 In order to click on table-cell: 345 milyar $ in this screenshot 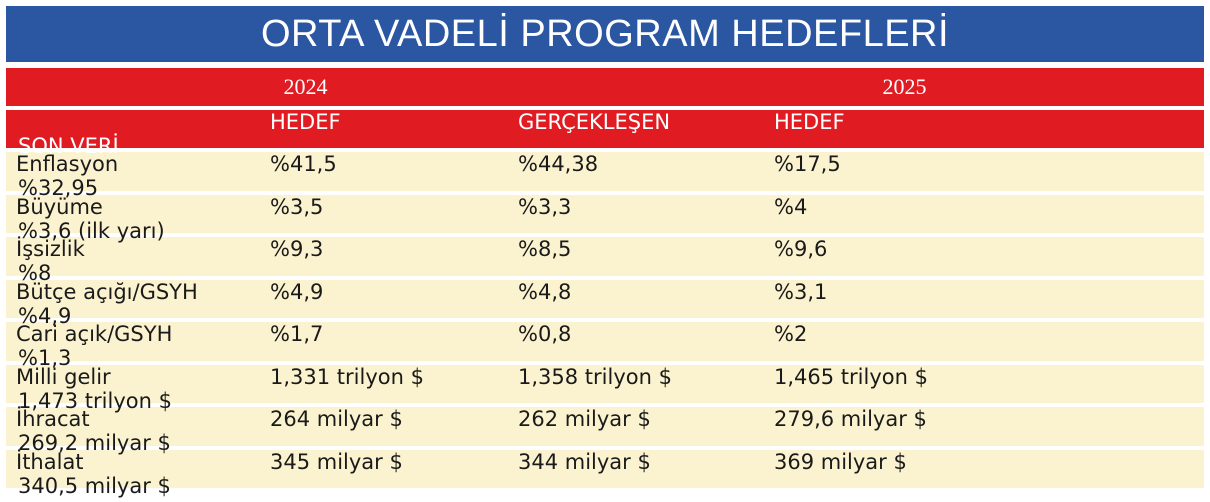, I will do `click(336, 461)`.